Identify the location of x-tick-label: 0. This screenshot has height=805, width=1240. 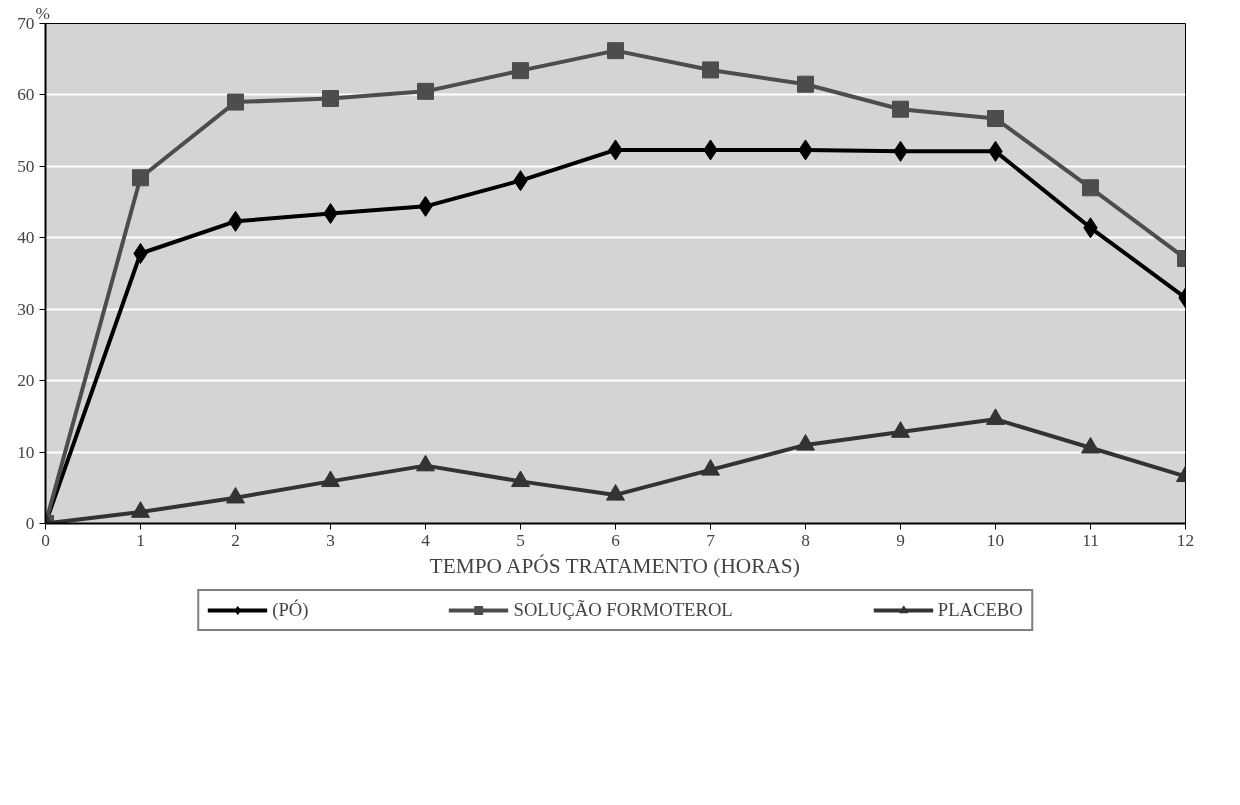
(45, 540).